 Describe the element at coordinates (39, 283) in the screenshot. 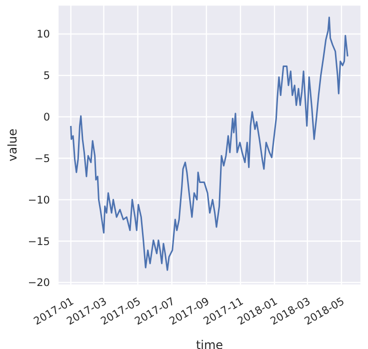

I see `y-tick-label: −20` at that location.